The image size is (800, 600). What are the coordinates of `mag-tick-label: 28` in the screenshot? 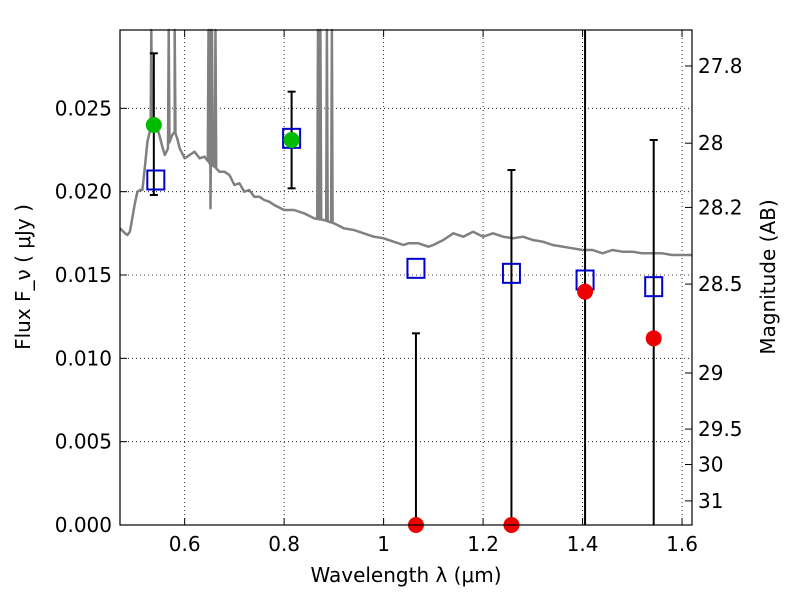 It's located at (710, 143).